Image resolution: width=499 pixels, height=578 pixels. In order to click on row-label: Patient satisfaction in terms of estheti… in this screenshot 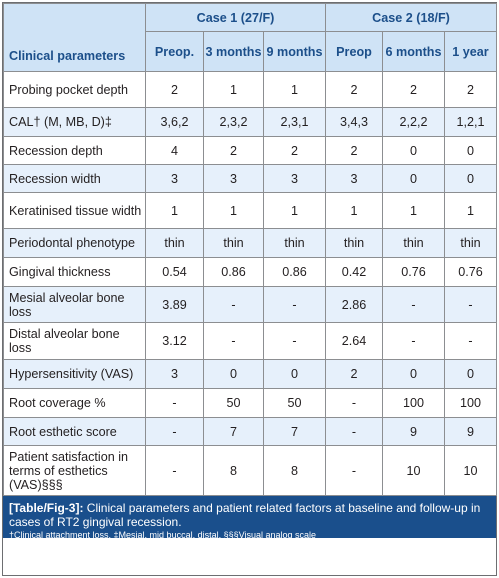, I will do `click(74, 470)`.